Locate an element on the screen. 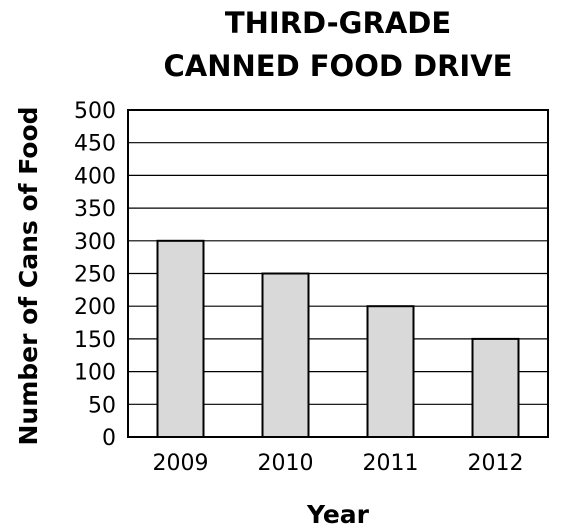  bar-2011 is located at coordinates (390, 372).